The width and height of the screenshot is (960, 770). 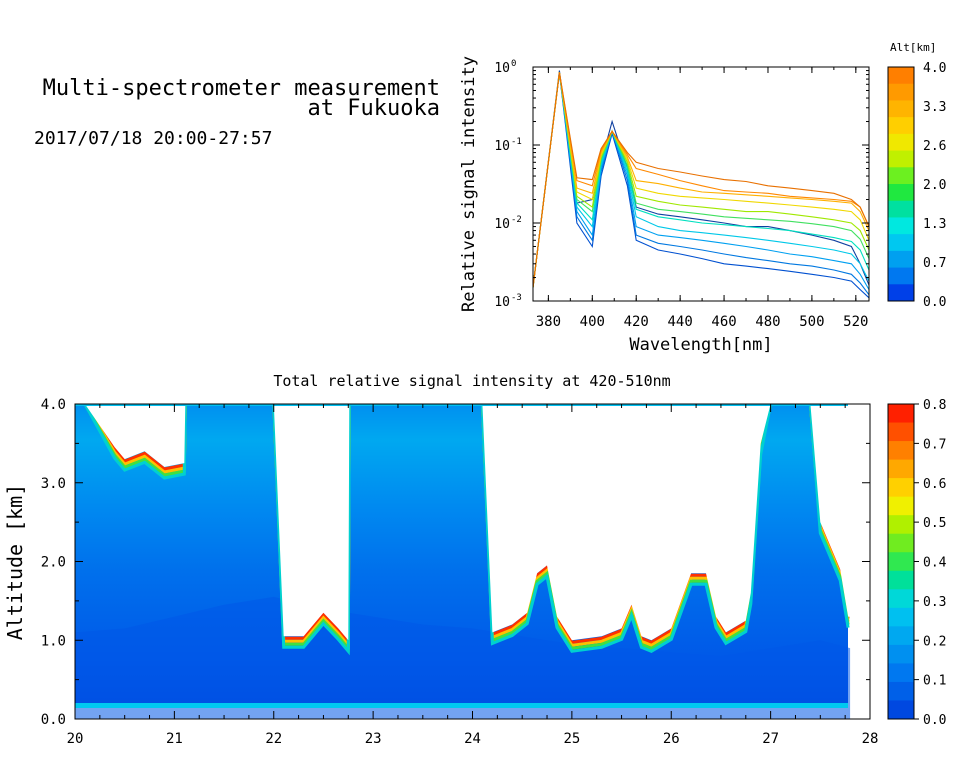 I want to click on altitude-colorbar-label: 1.3, so click(x=934, y=224).